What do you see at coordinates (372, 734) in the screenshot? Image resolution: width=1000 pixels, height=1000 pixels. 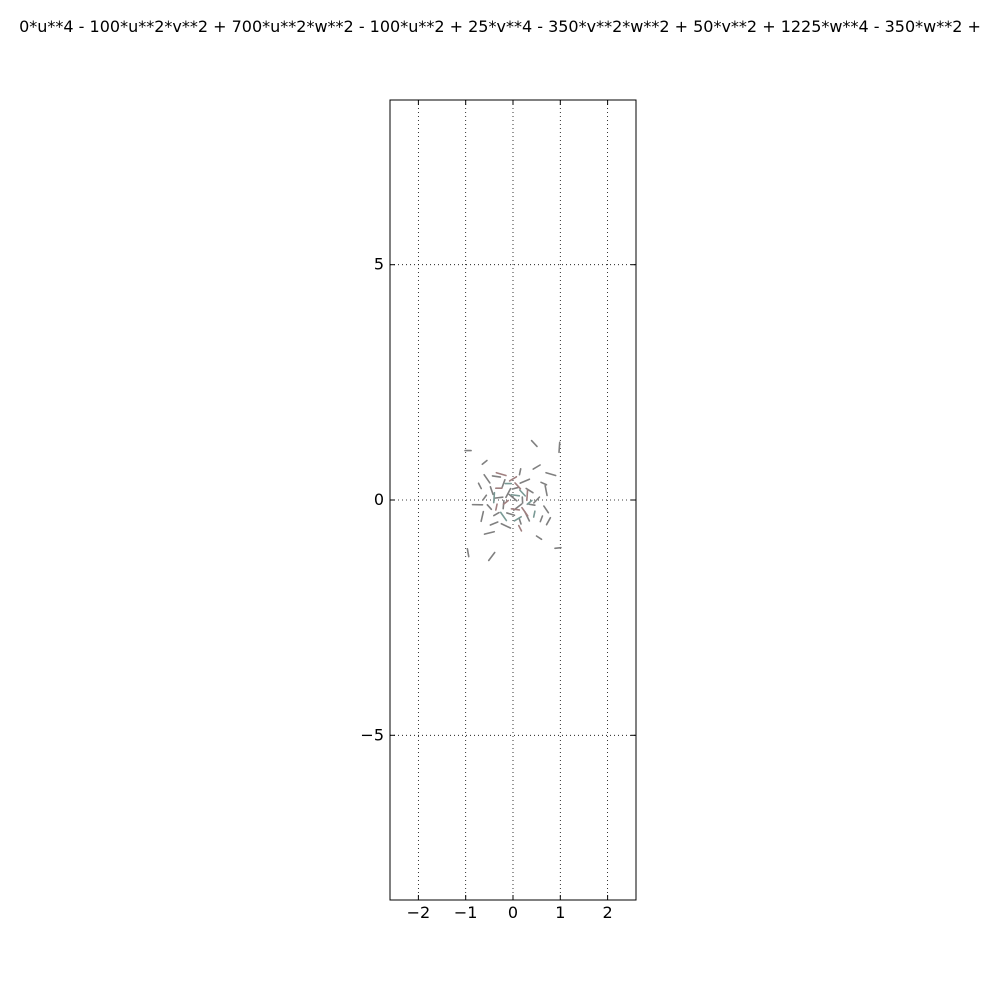 I see `y-tick-label: −5` at bounding box center [372, 734].